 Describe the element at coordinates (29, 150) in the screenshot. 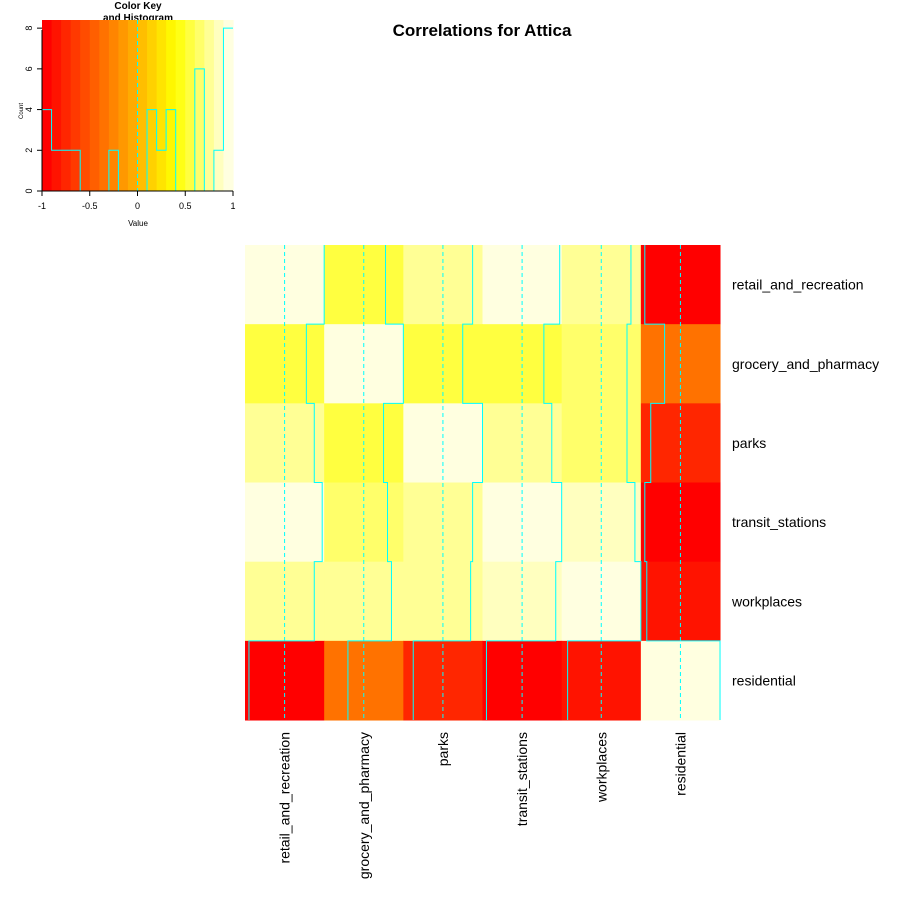

I see `color-key-y-tick-label: 2` at that location.